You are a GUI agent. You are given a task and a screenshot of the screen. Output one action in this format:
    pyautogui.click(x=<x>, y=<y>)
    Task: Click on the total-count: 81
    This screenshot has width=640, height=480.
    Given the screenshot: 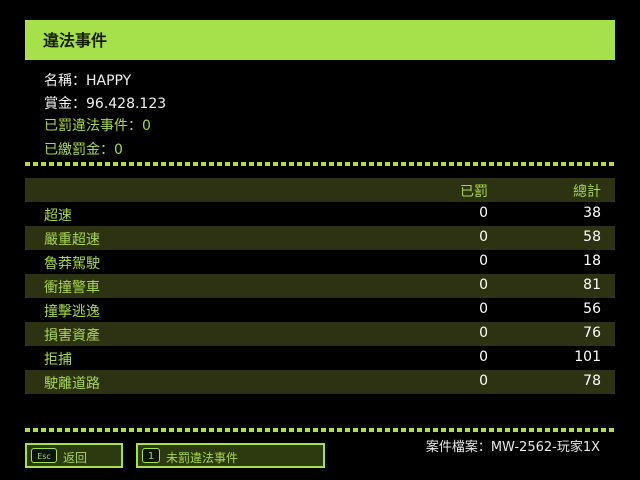 What is the action you would take?
    pyautogui.click(x=592, y=285)
    